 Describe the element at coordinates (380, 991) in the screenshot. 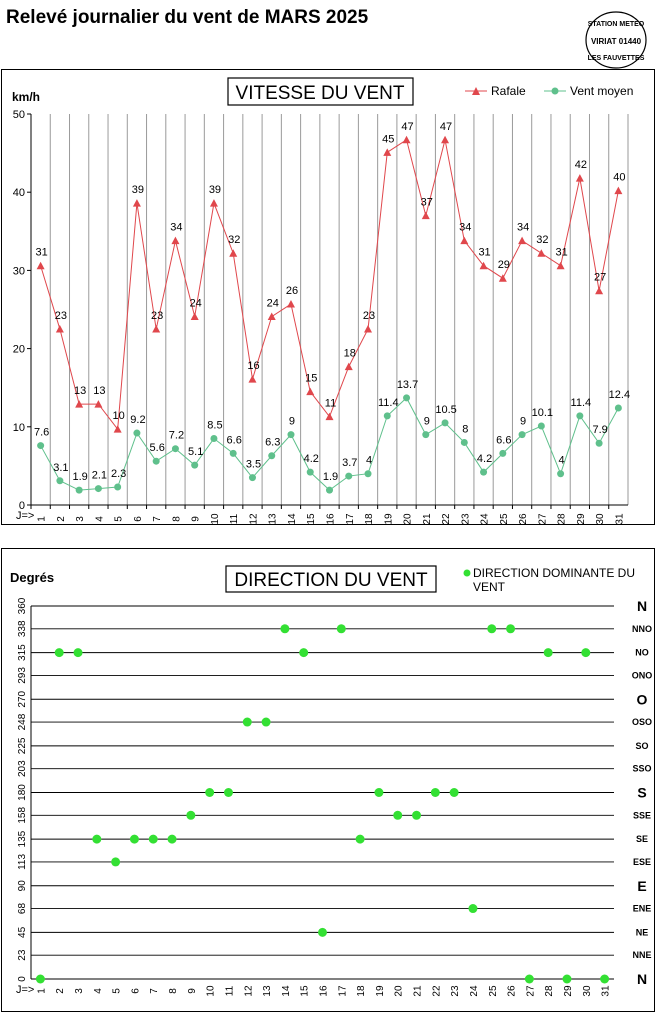

I see `x-tick-label: 19` at that location.